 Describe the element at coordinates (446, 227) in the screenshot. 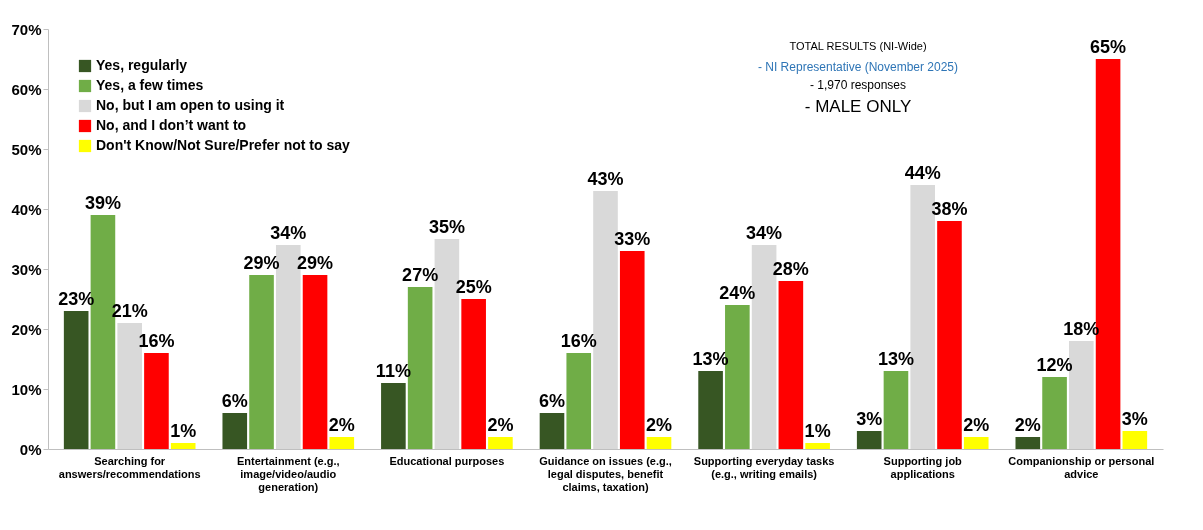

I see `data-label: 35%` at that location.